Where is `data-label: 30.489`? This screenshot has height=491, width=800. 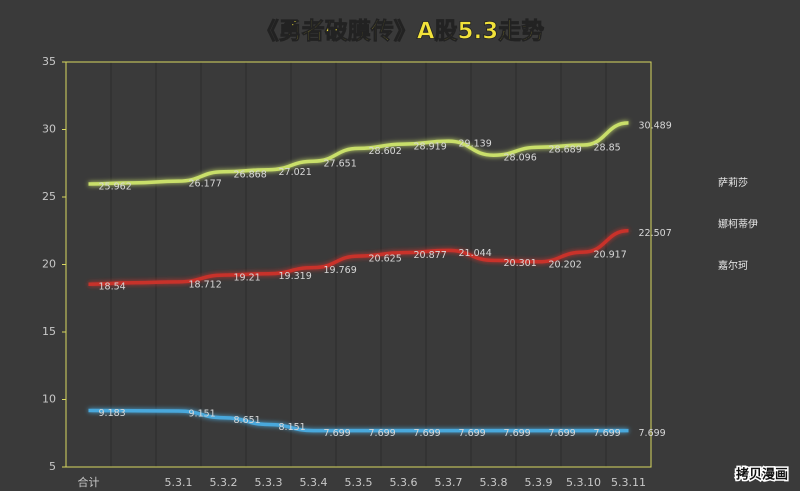 data-label: 30.489 is located at coordinates (655, 125).